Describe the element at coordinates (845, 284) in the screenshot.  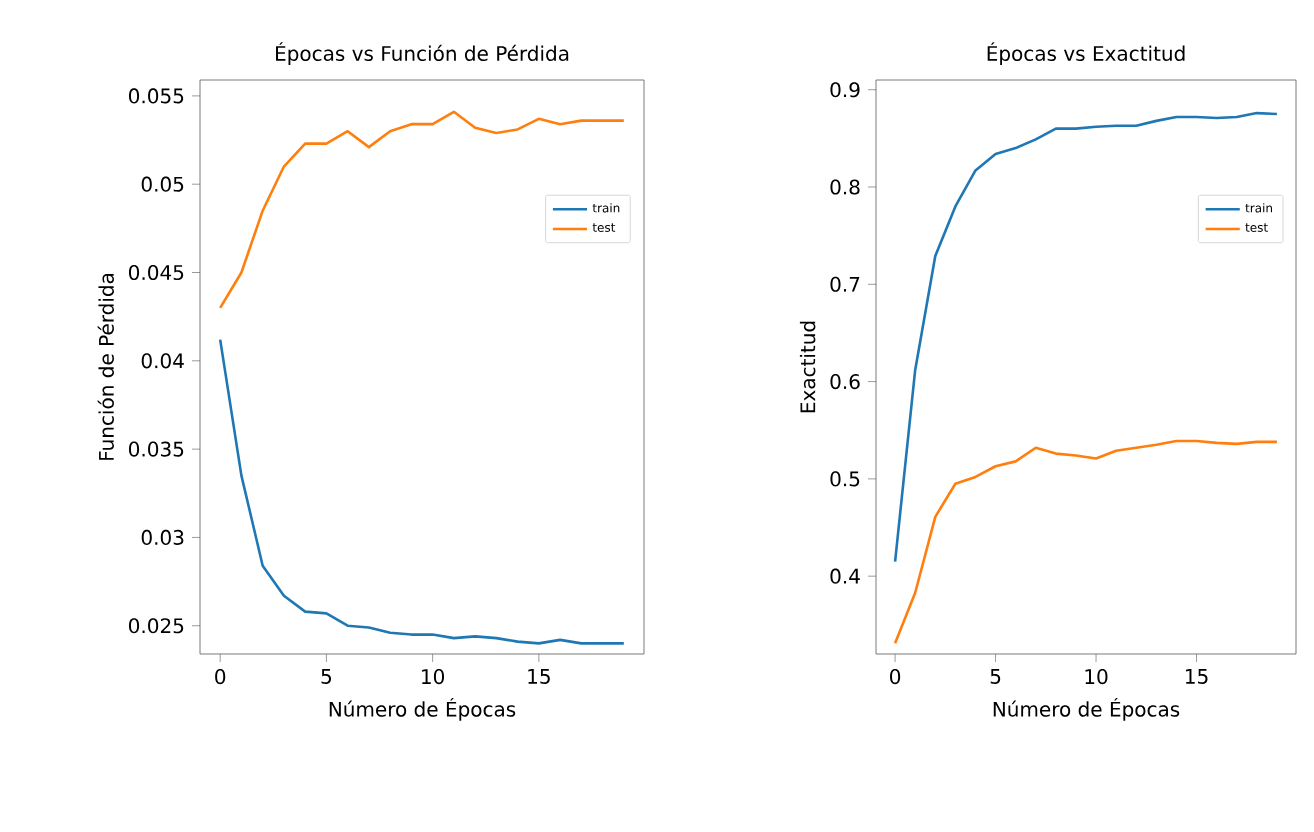
I see `y-tick-label: 0.7` at that location.